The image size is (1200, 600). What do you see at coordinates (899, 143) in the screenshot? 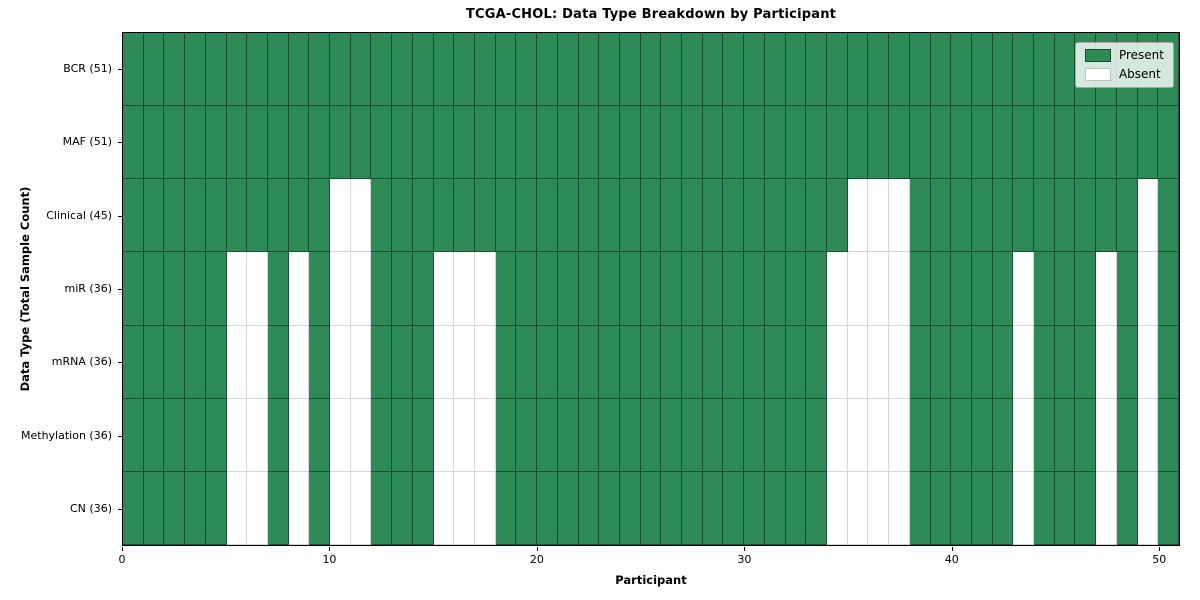
I see `cell-maf-p37-present` at bounding box center [899, 143].